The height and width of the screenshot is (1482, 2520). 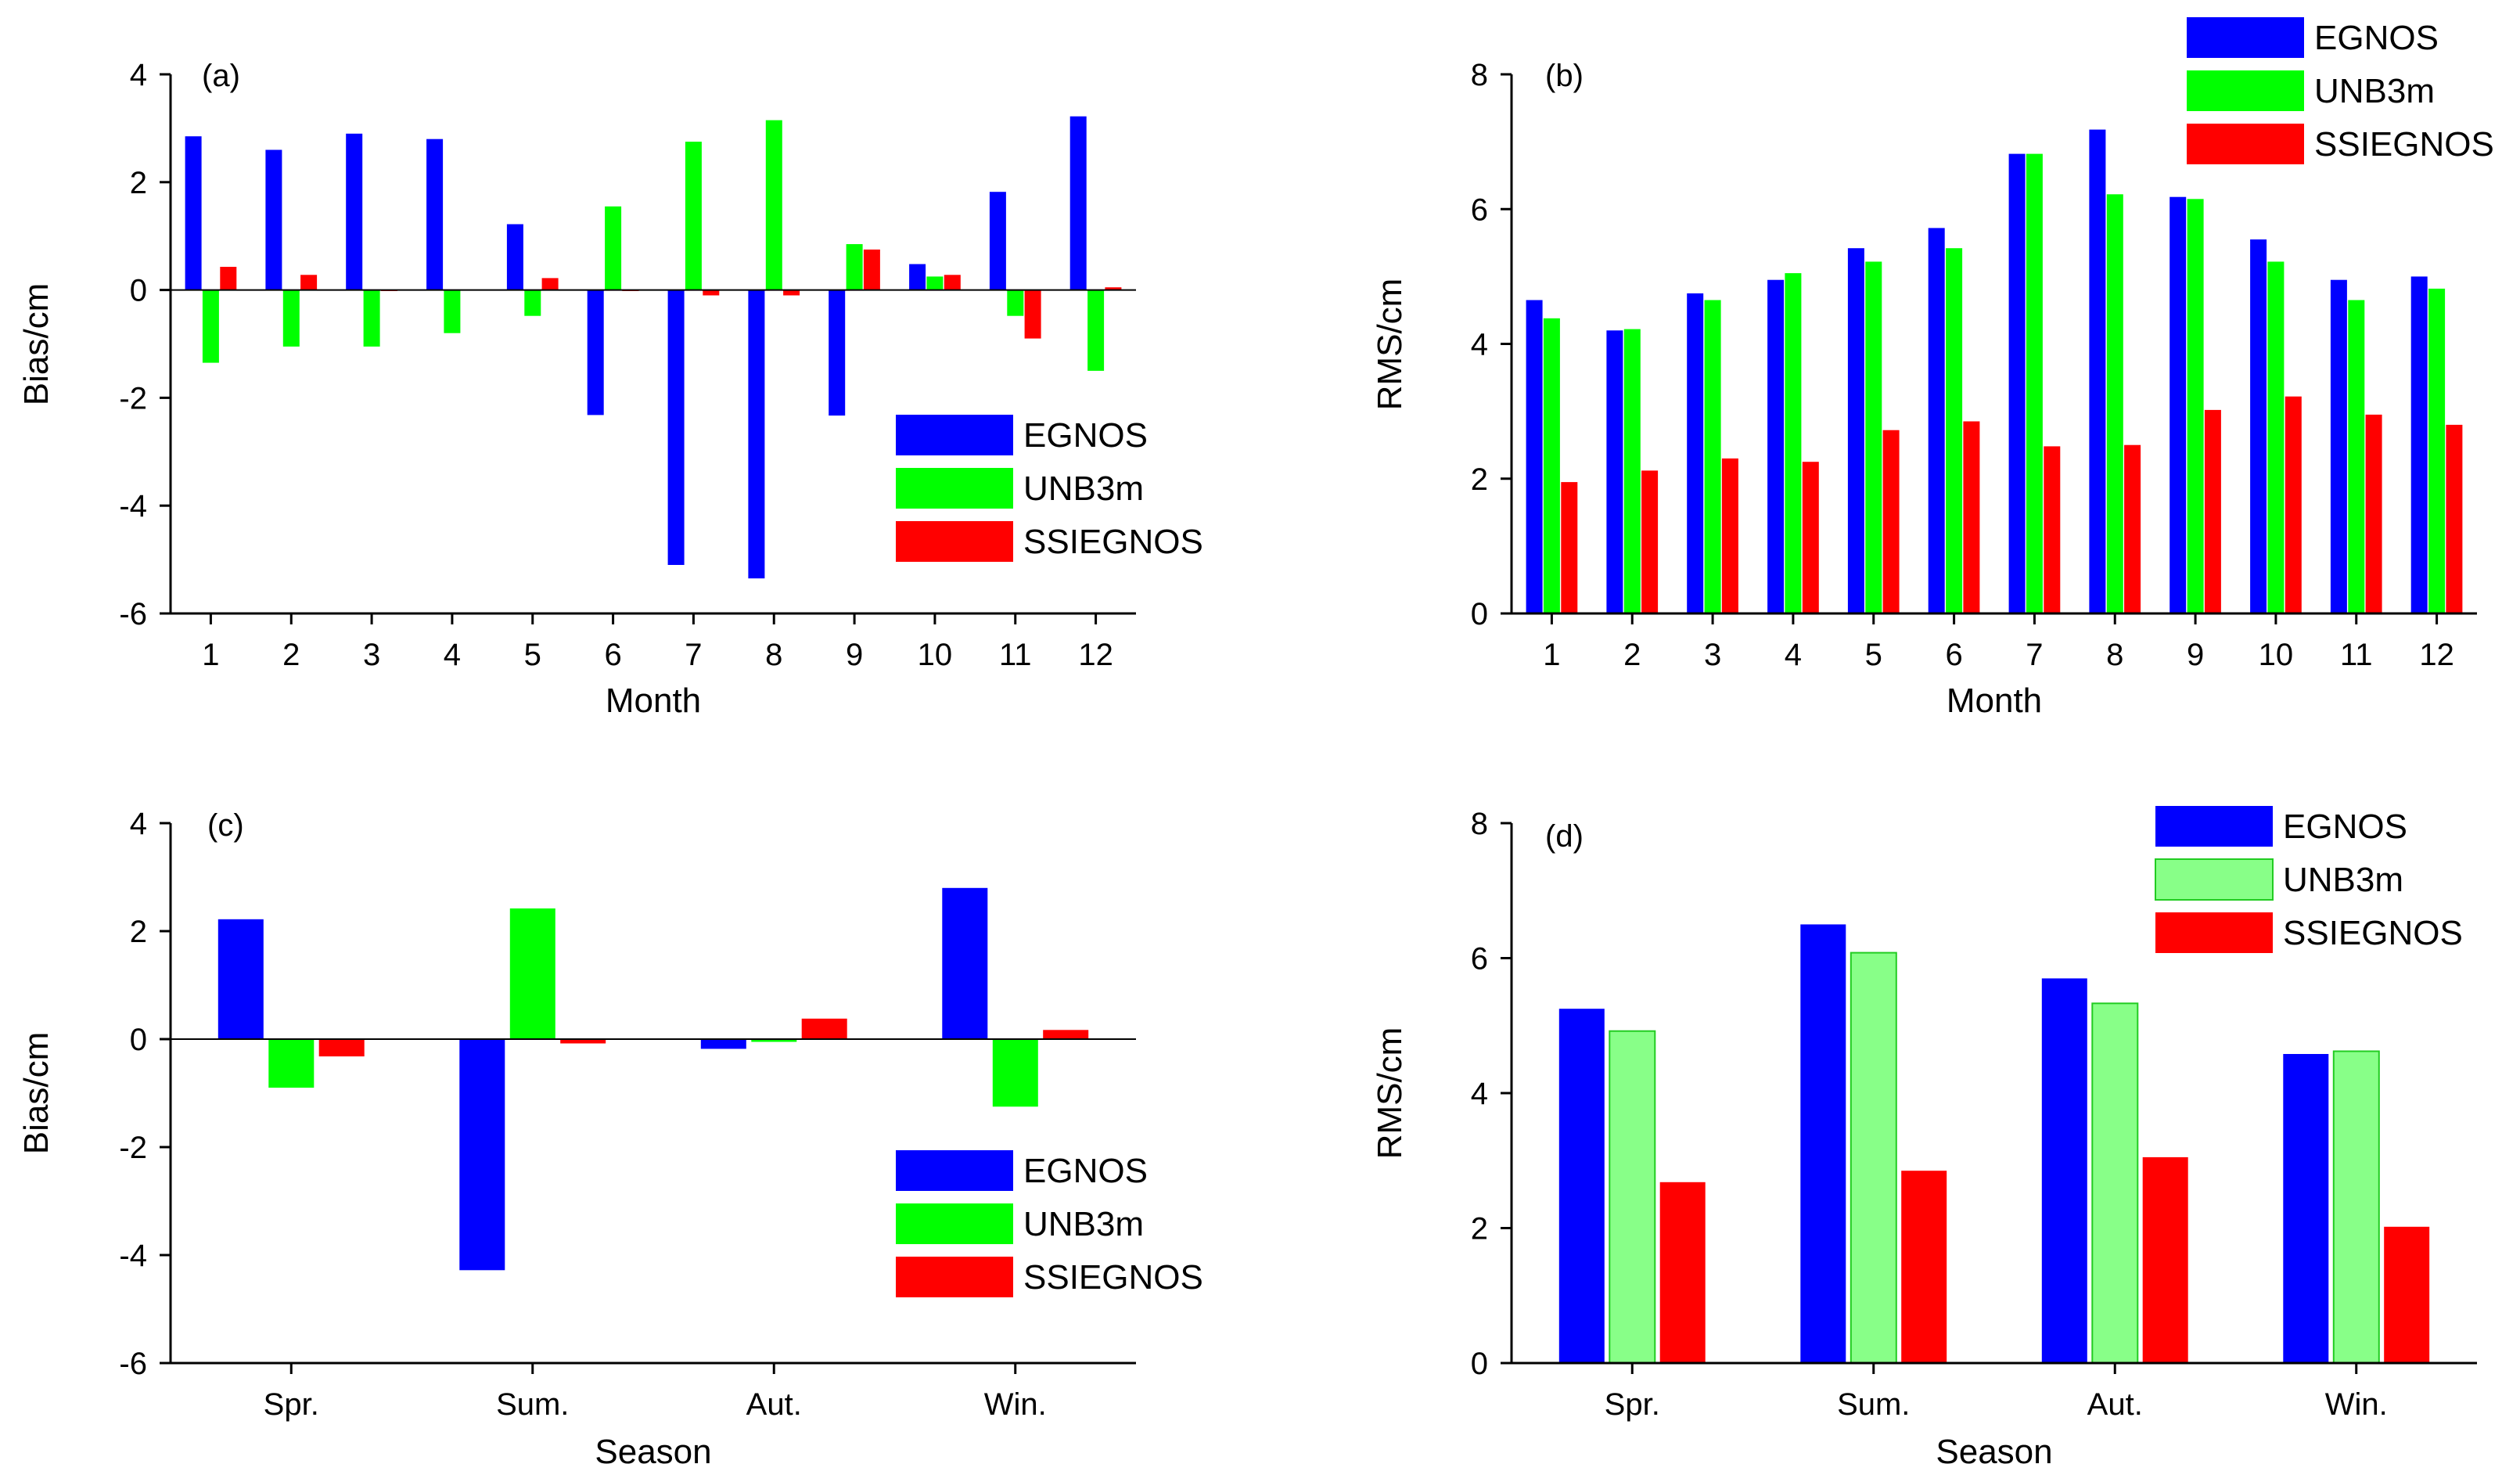 What do you see at coordinates (1085, 435) in the screenshot?
I see `legend-label-egnos: EGNOS` at bounding box center [1085, 435].